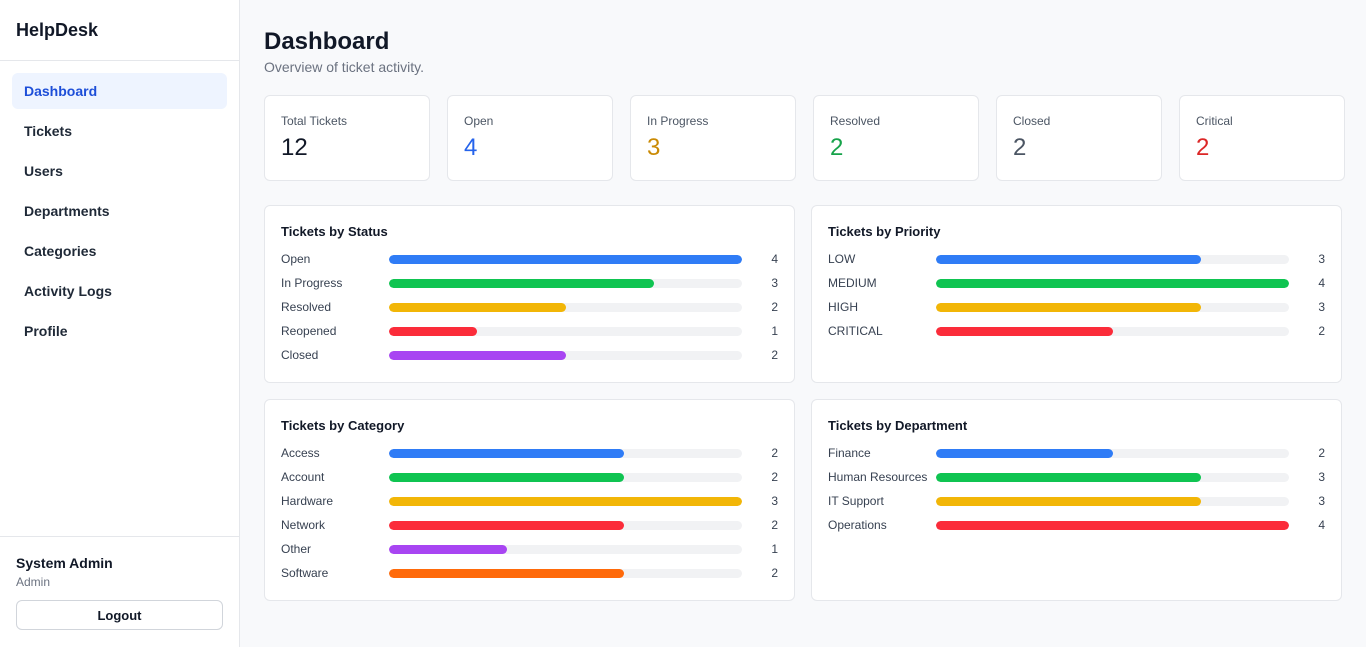 The width and height of the screenshot is (1366, 647). I want to click on bar-list: LOW 3 MEDIUM 4 HIGH 3 CRITICAL 2, so click(1076, 295).